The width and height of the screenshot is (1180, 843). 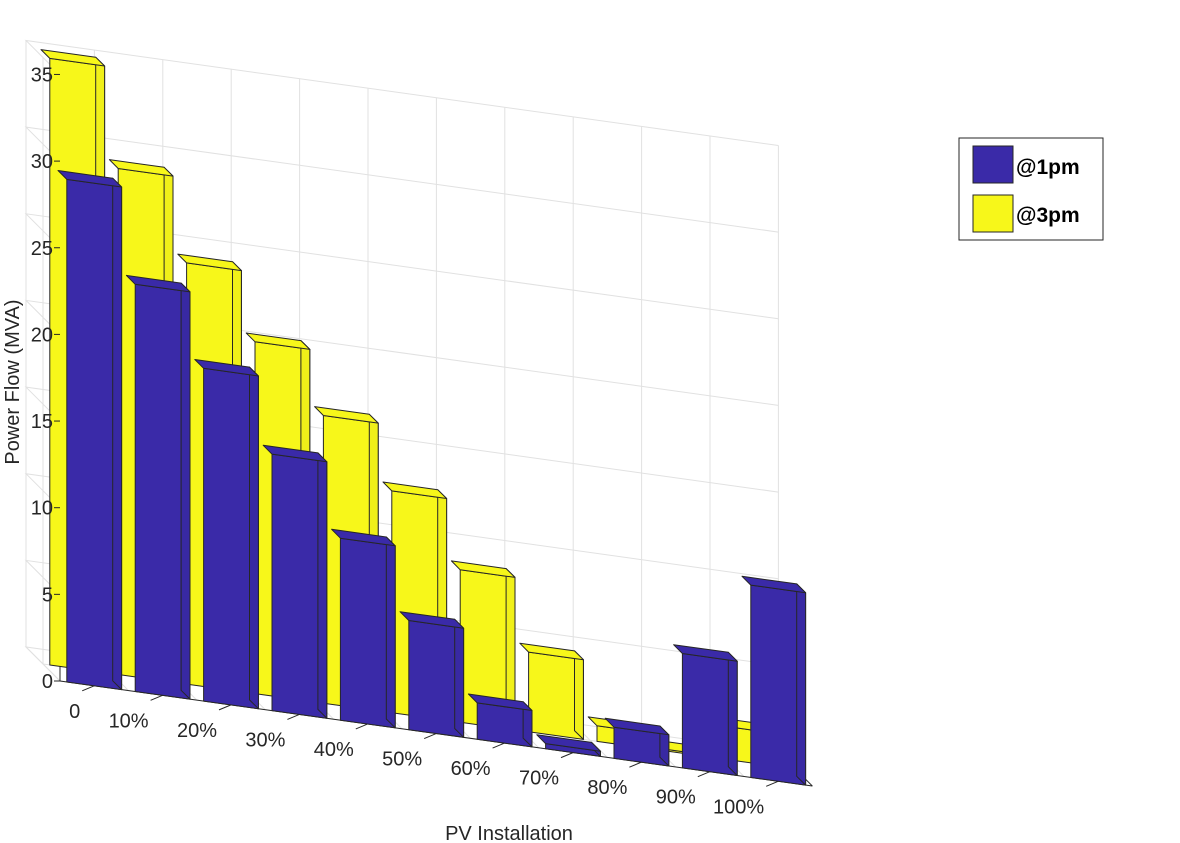 I want to click on x-tick-label: 100%, so click(x=738, y=807).